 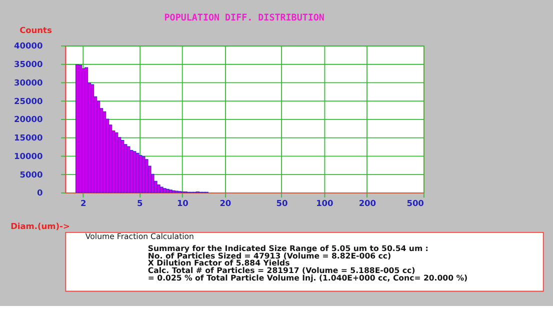 What do you see at coordinates (28, 155) in the screenshot?
I see `y-tick-label: 10000` at bounding box center [28, 155].